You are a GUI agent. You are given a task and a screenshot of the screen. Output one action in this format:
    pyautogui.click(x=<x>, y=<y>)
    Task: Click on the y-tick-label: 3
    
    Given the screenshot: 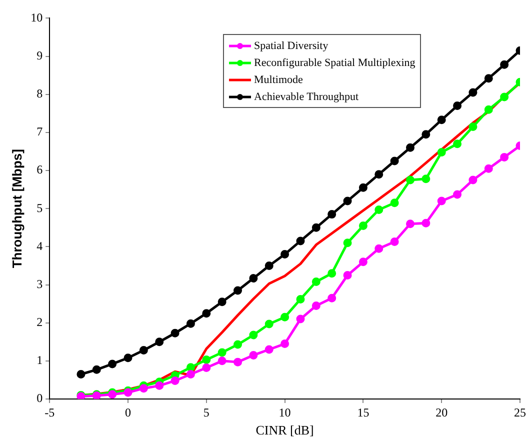 What is the action you would take?
    pyautogui.click(x=39, y=283)
    